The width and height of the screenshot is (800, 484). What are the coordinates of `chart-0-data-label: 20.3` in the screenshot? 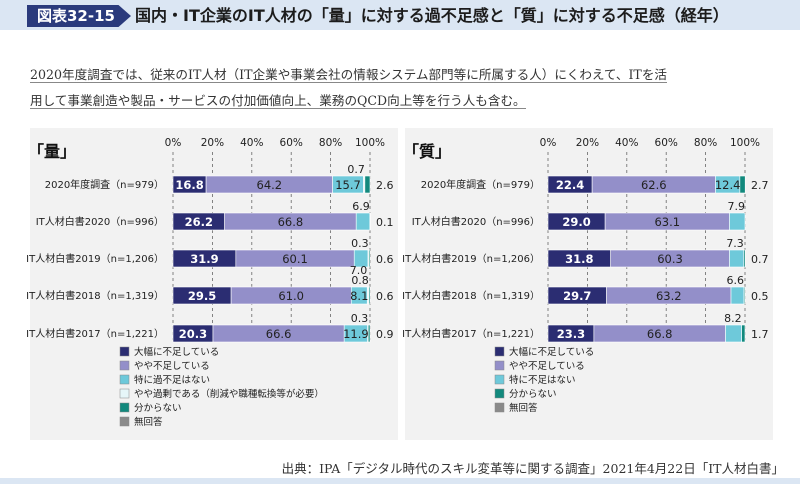 It's located at (193, 334).